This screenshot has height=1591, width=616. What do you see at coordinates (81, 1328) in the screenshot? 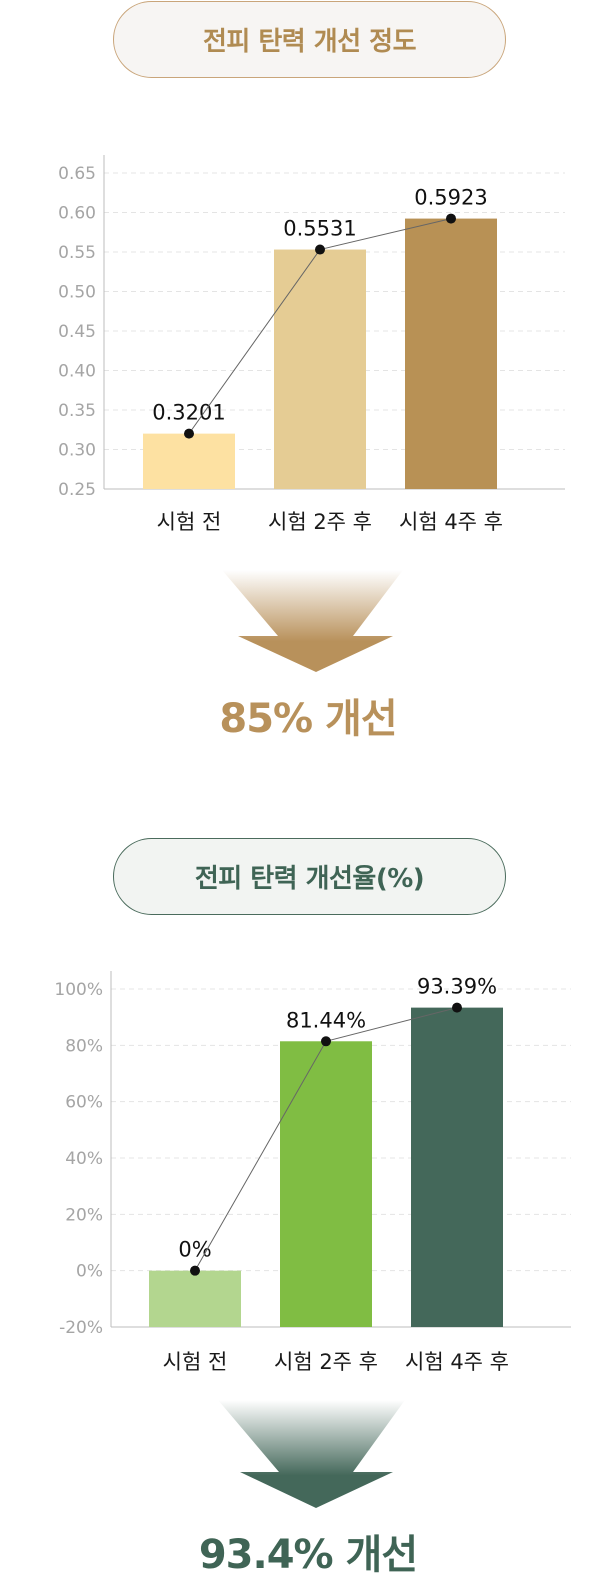
I see `y-tick-label: -20%` at bounding box center [81, 1328].